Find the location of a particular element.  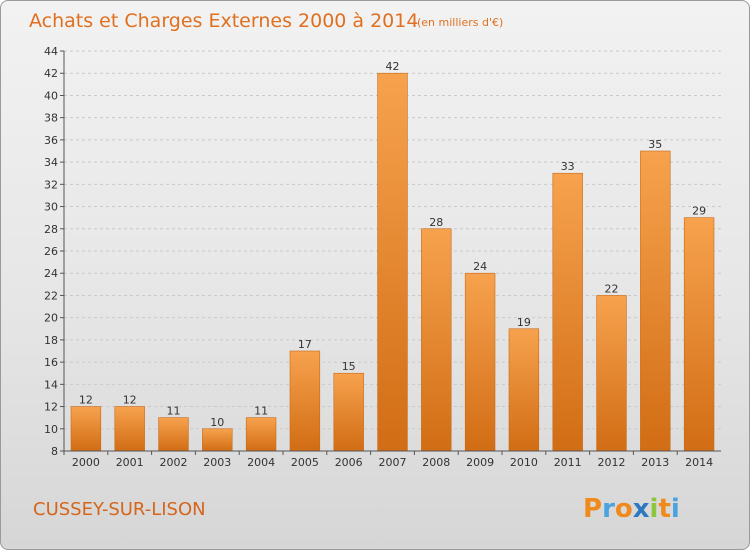

place-name: CUSSEY-SUR-LISON is located at coordinates (119, 509).